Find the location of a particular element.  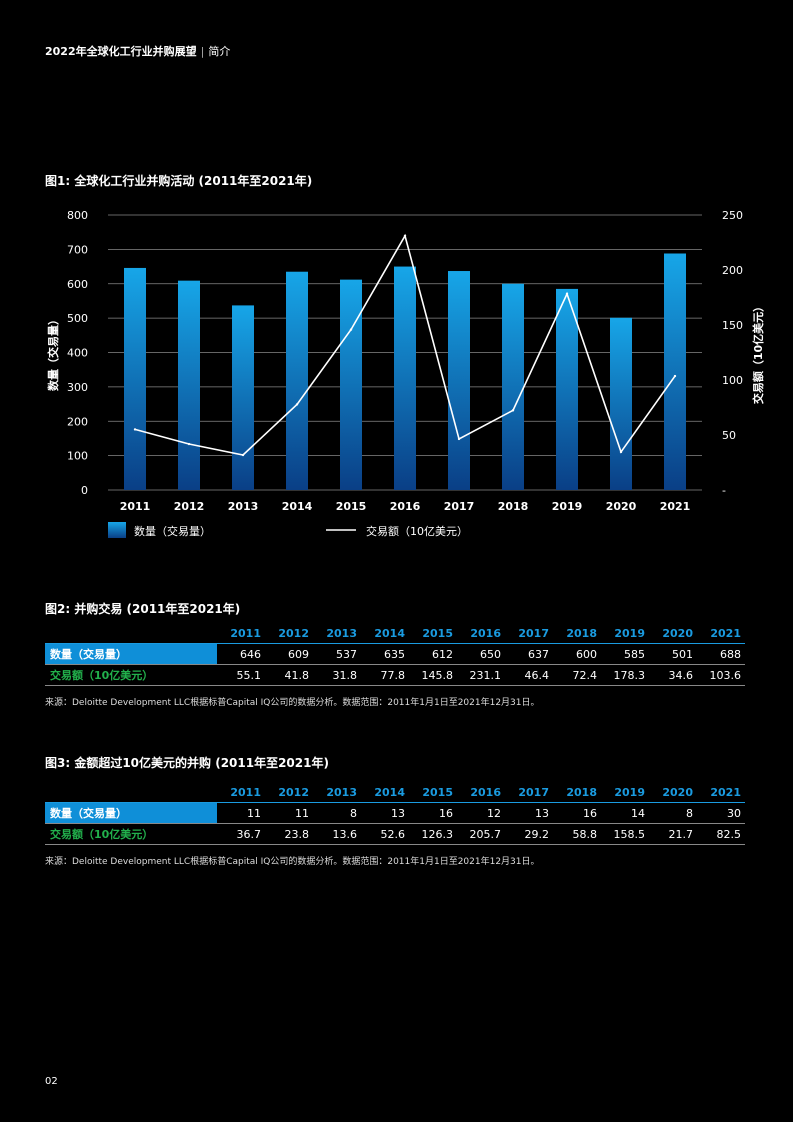

table-cell: 126.3 is located at coordinates (433, 834).